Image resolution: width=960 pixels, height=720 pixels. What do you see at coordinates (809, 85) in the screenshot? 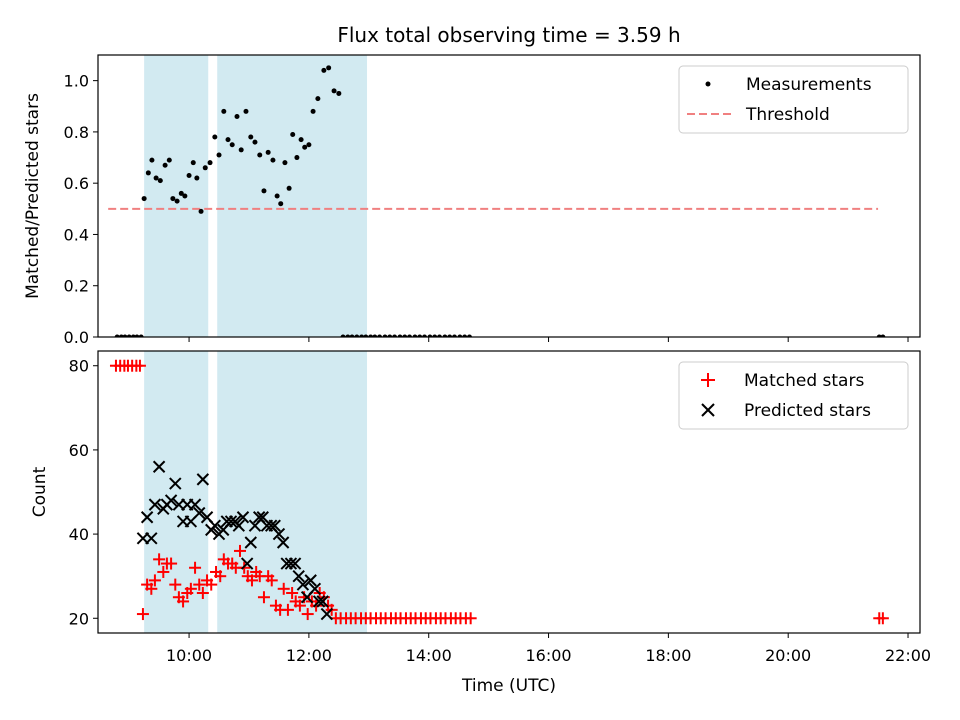
I see `legend-measurements-label: Measurements` at bounding box center [809, 85].